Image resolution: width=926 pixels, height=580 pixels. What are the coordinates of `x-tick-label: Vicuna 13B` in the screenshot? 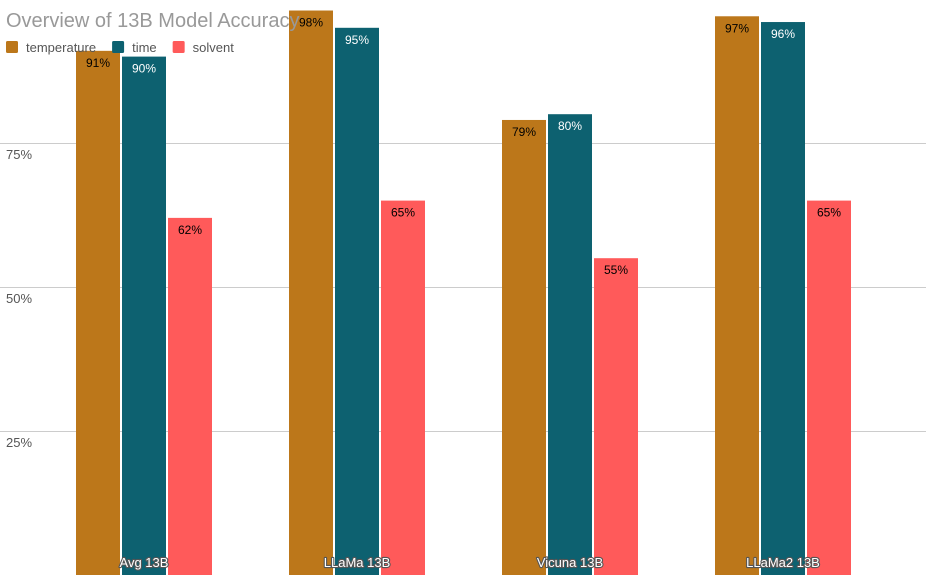 It's located at (570, 562).